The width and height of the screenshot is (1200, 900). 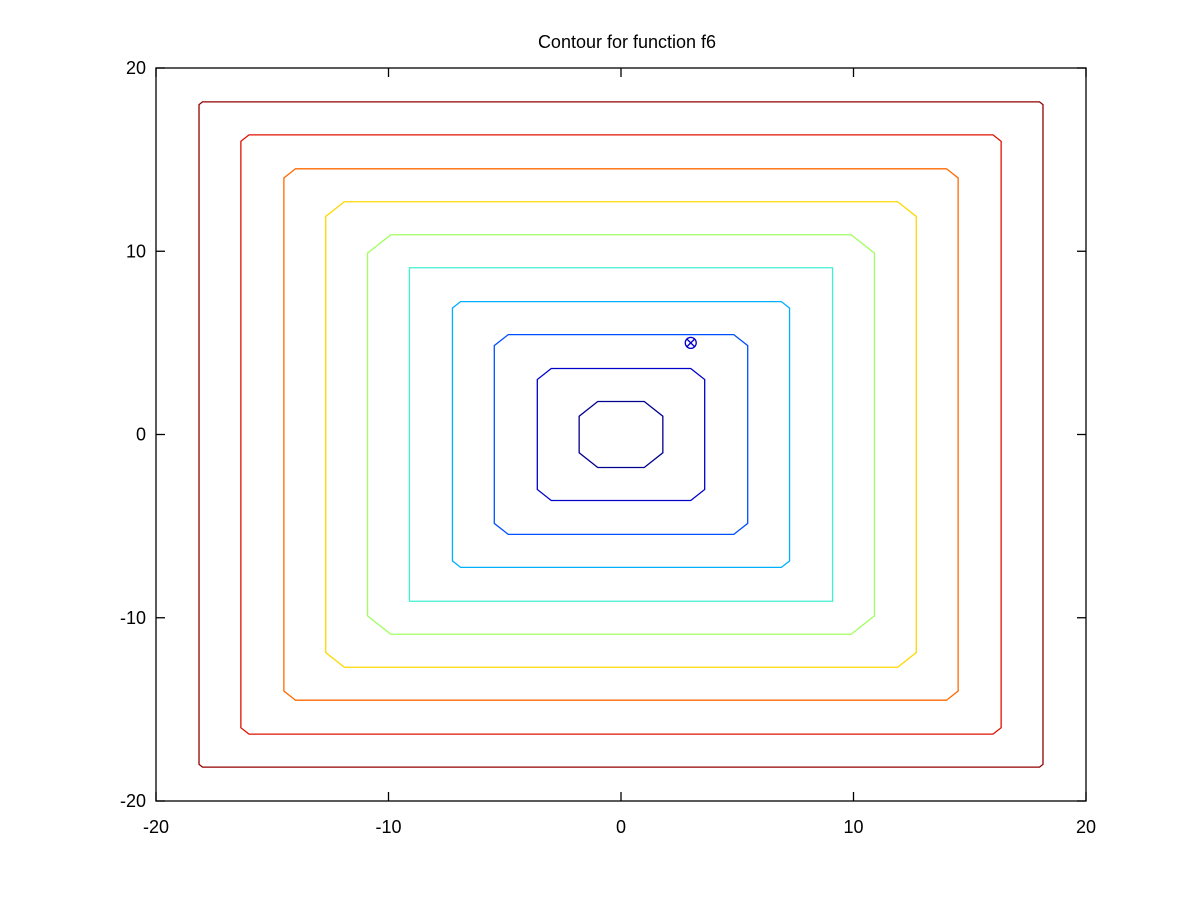 I want to click on chart-title: Contour for function f6, so click(x=627, y=42).